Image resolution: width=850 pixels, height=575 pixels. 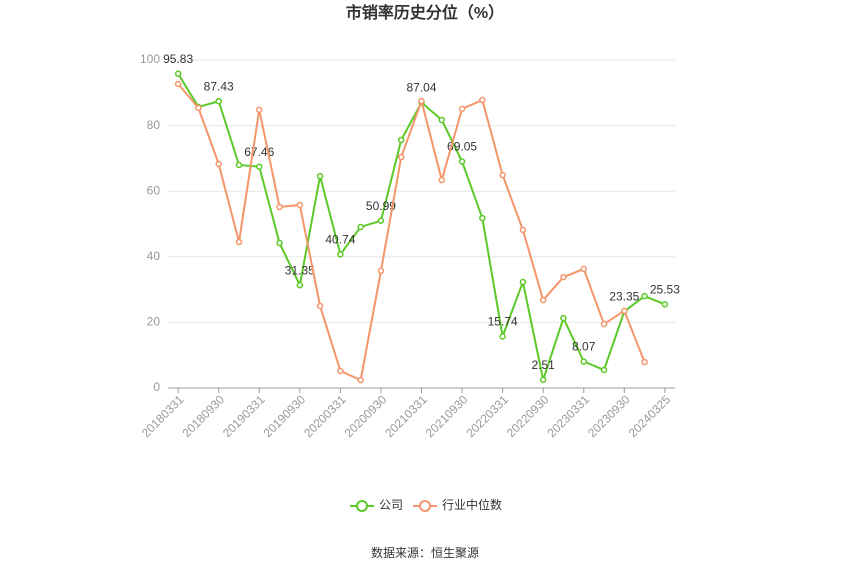 What do you see at coordinates (406, 416) in the screenshot?
I see `x-tick-label: 20210331` at bounding box center [406, 416].